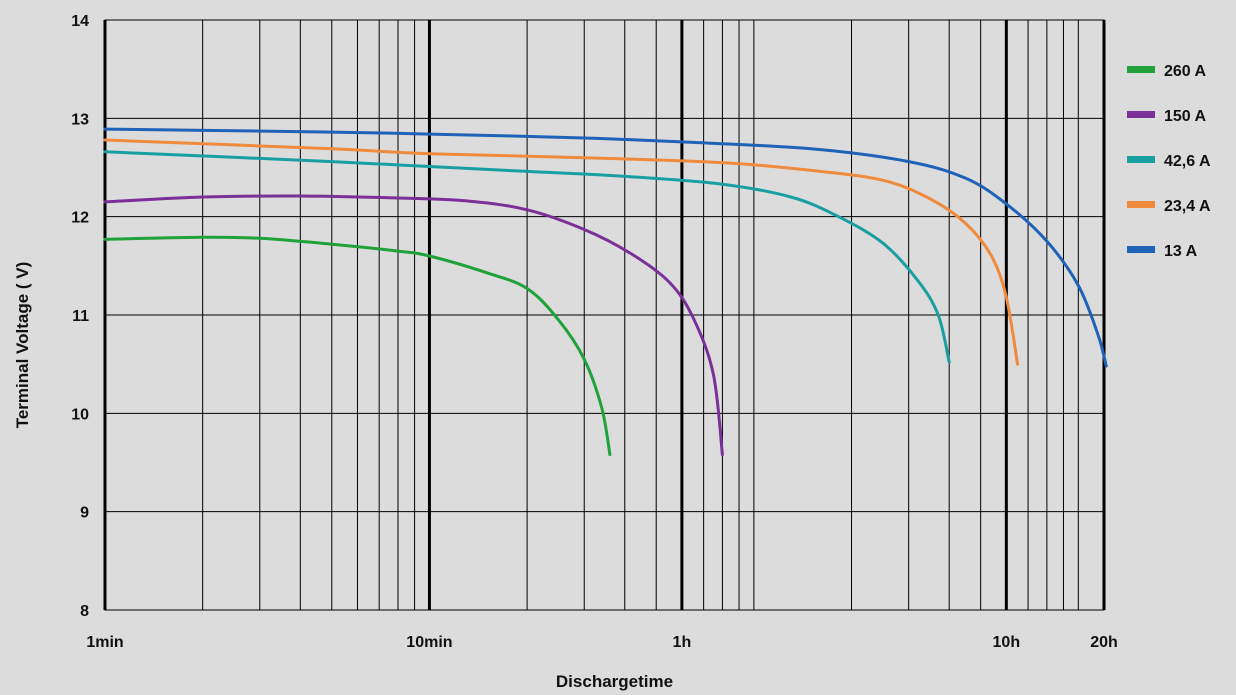 This screenshot has height=695, width=1236. I want to click on legend-label: 23,4 A, so click(1187, 206).